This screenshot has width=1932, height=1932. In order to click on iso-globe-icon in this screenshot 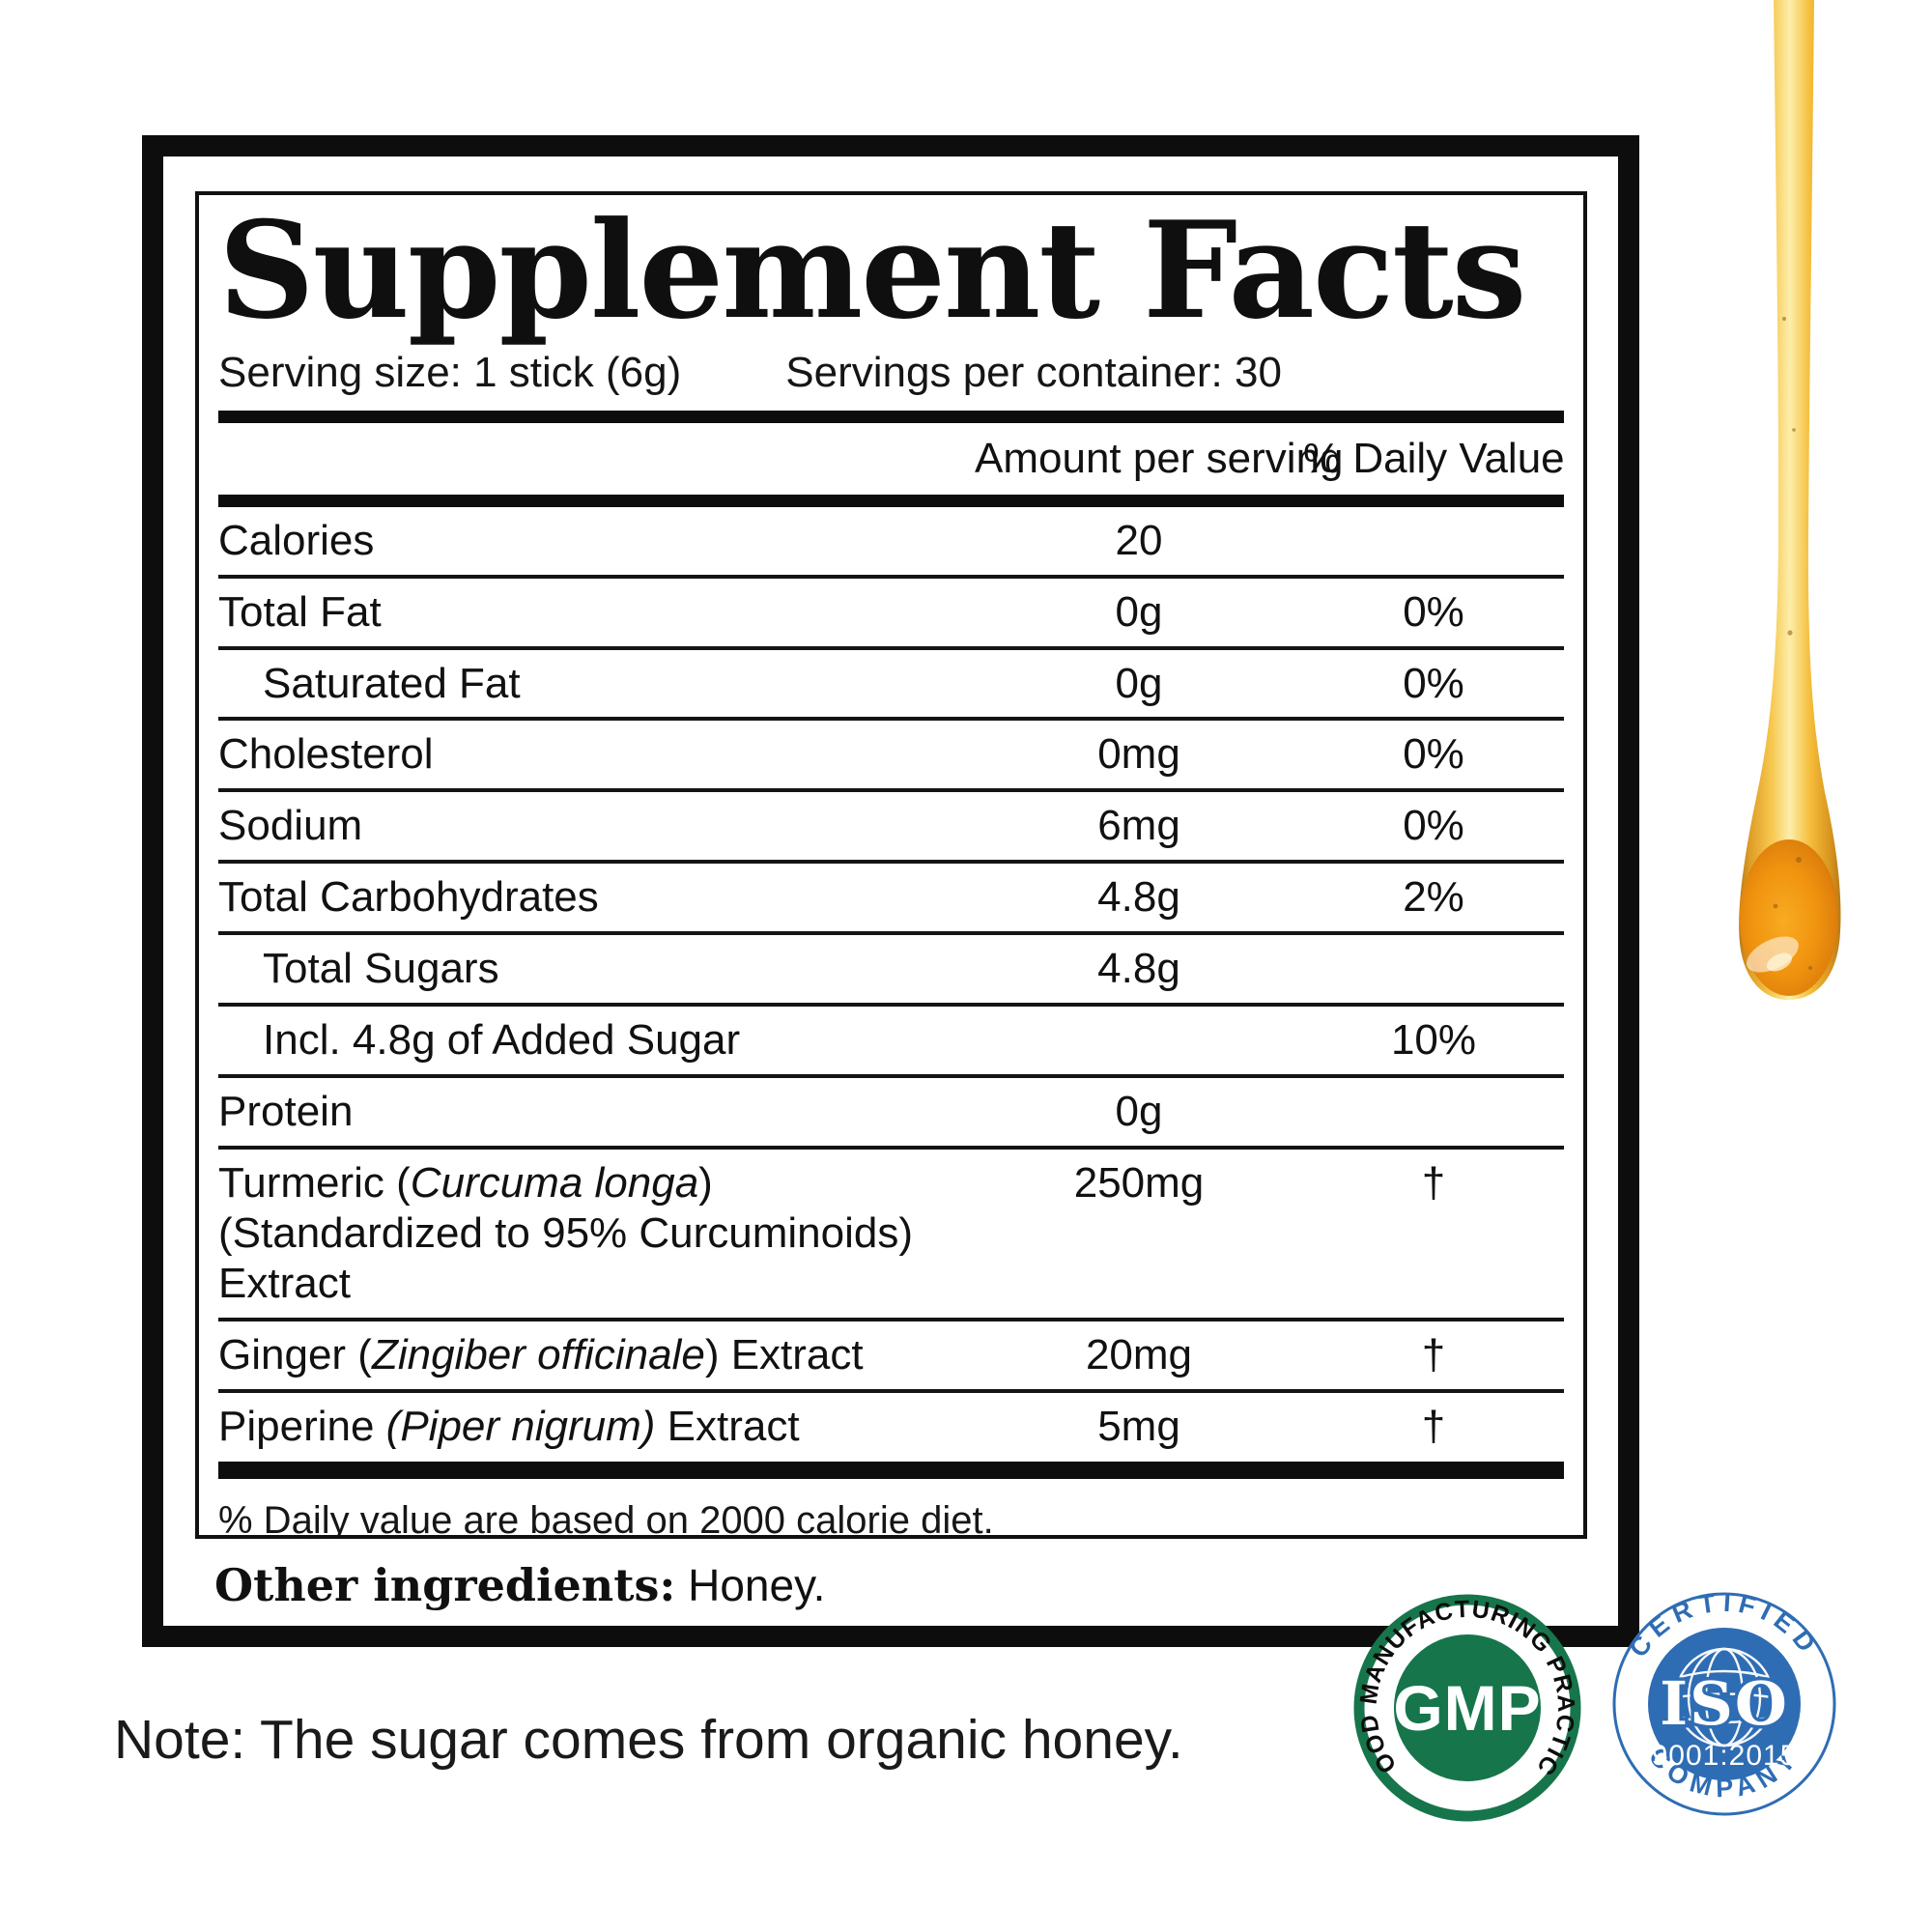, I will do `click(1724, 1697)`.